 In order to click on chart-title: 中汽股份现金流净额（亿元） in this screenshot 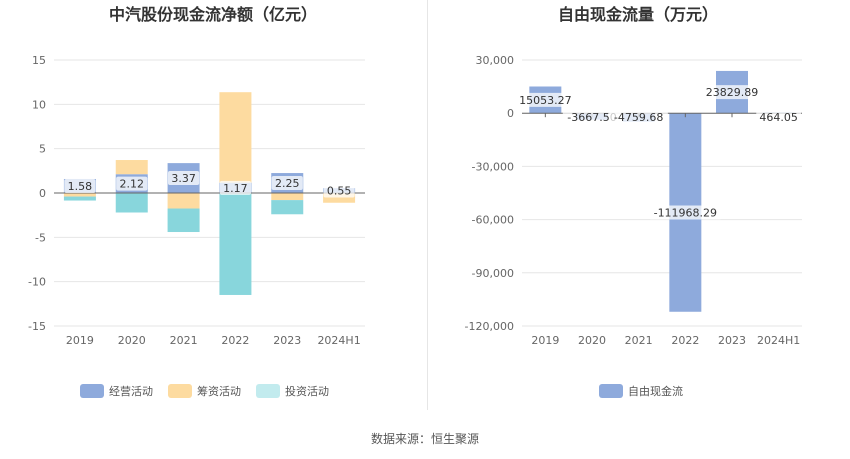, I will do `click(213, 14)`.